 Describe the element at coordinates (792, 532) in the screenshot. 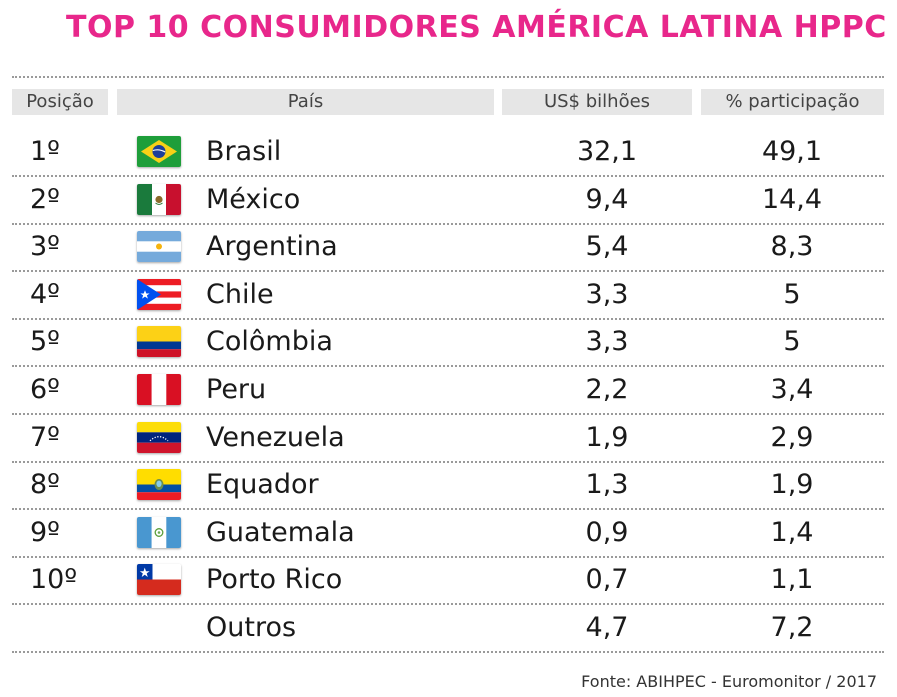

I see `row-participation-value: 1,4` at that location.